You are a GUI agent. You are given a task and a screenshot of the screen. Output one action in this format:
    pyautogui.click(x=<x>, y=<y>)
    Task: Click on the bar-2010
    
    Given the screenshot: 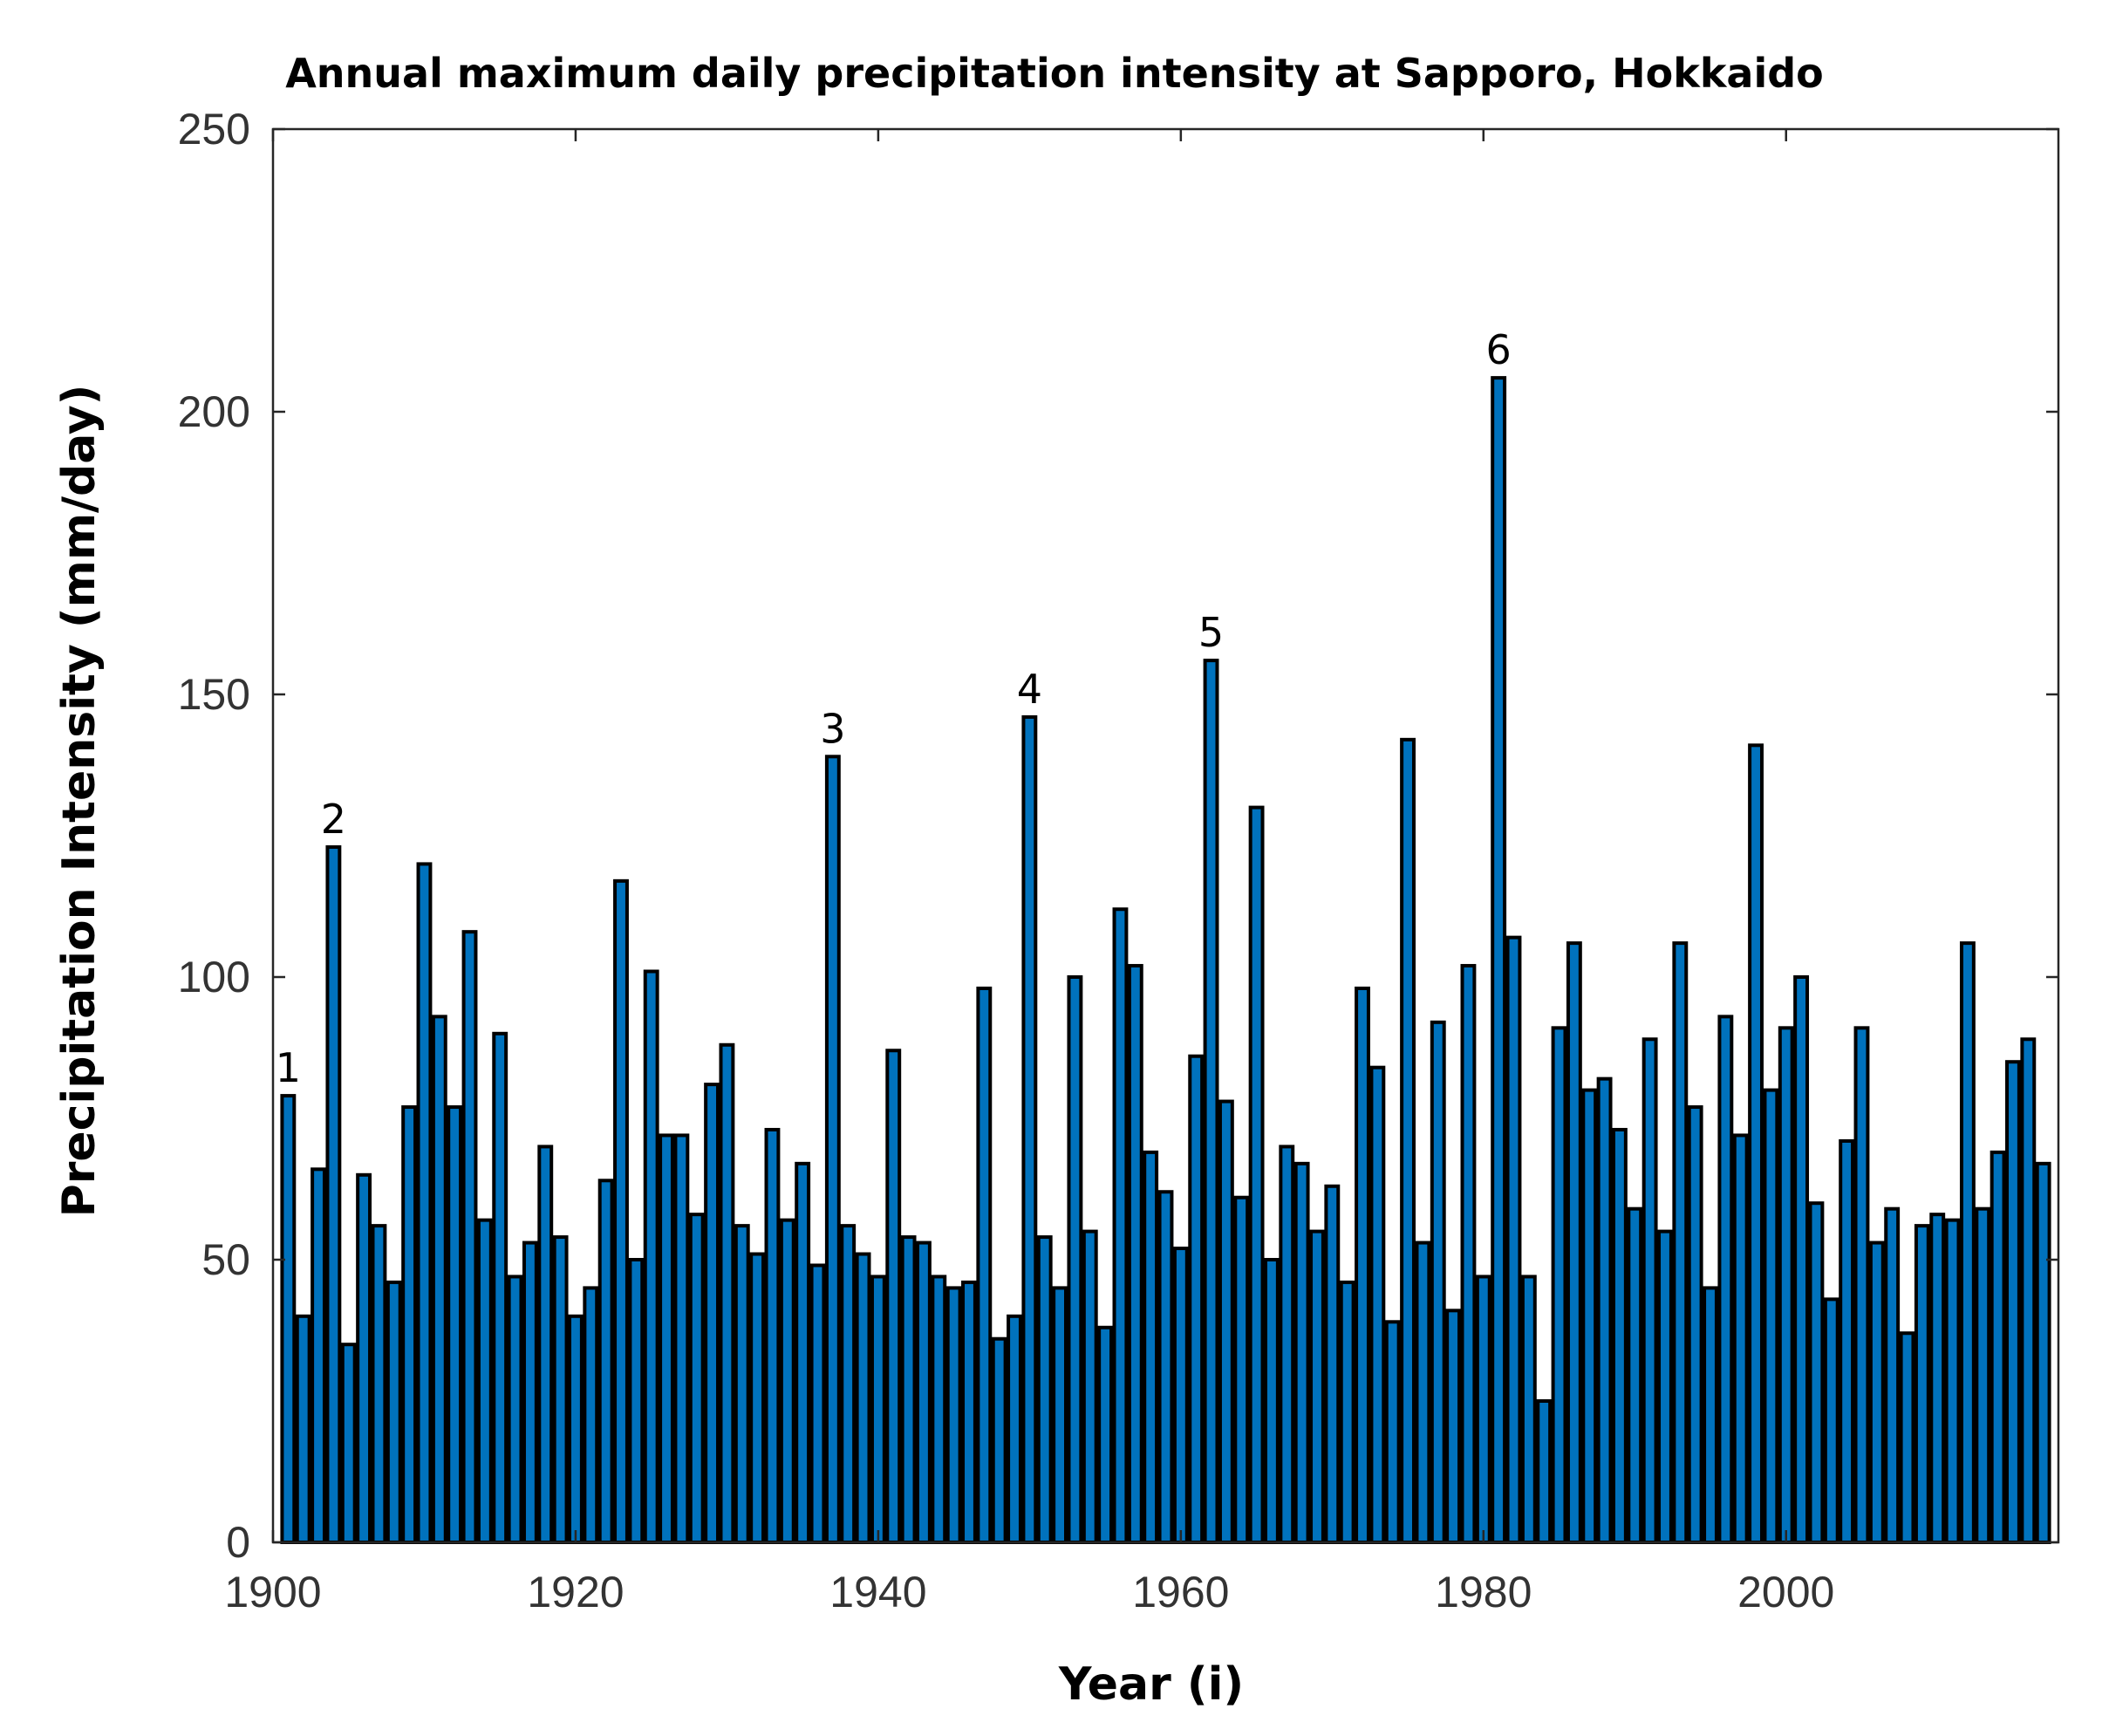 What is the action you would take?
    pyautogui.click(x=1937, y=1379)
    